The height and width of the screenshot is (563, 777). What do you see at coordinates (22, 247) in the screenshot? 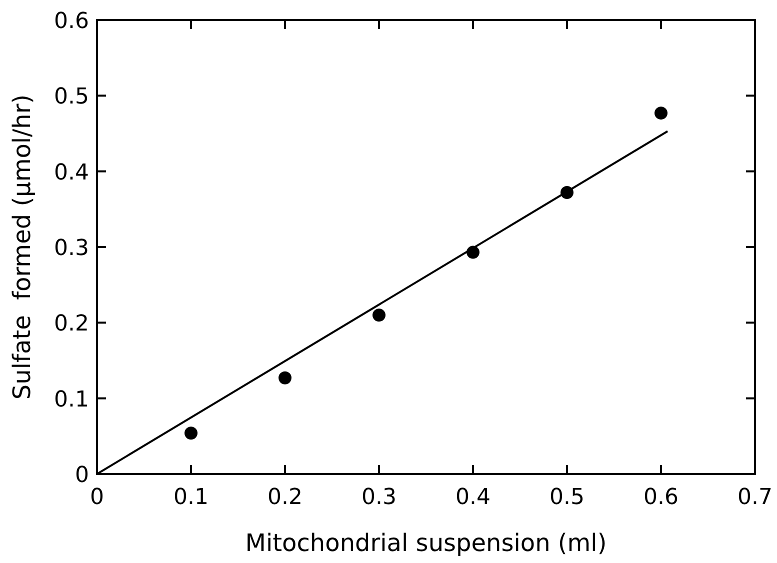
I see `y-axis-title: Sulfate formed (µmol/hr)` at bounding box center [22, 247].